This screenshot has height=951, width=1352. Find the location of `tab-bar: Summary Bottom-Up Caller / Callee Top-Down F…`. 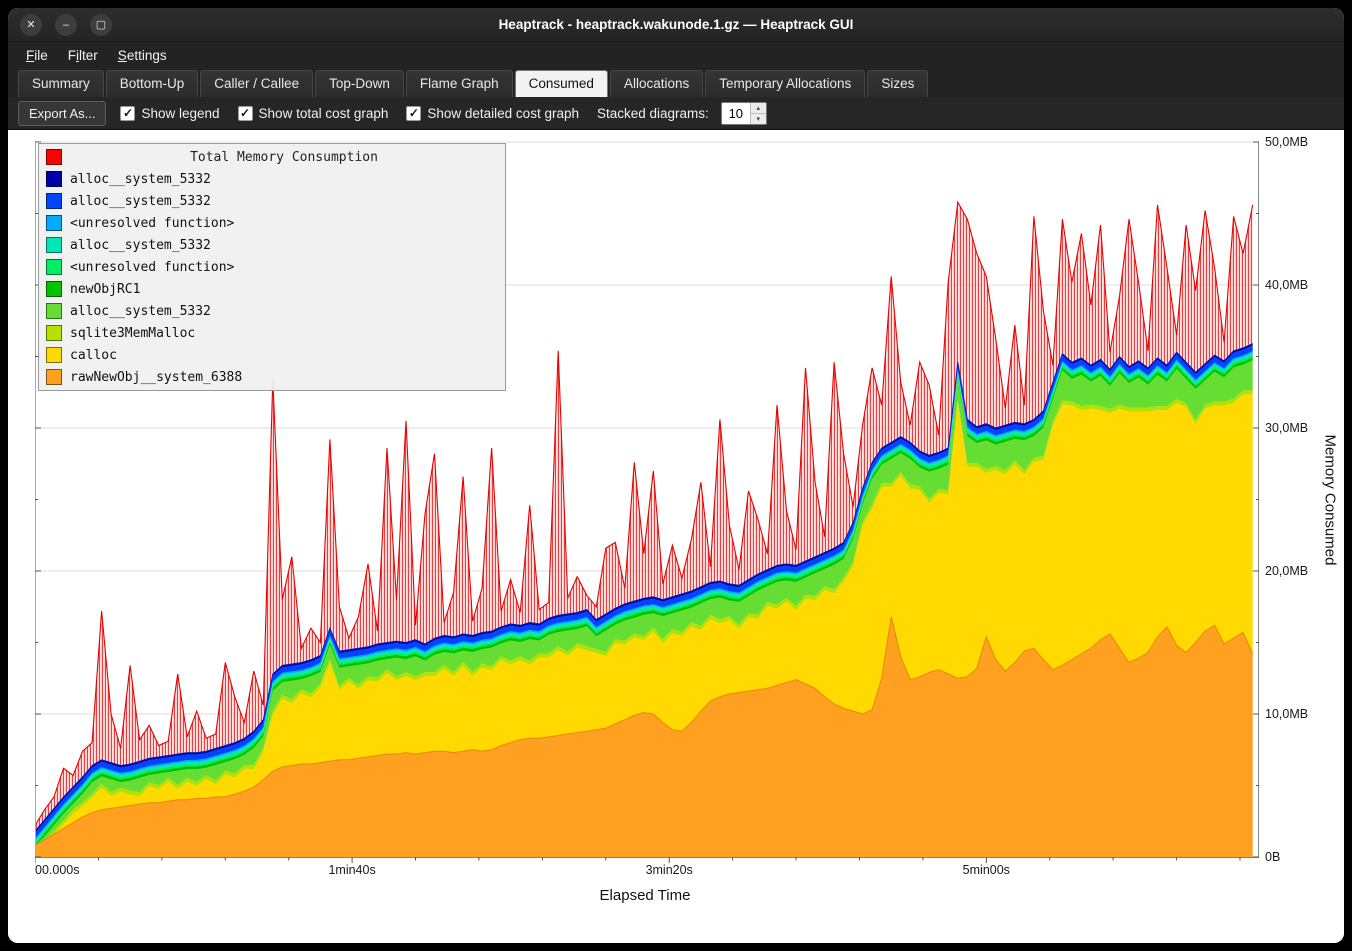

tab-bar: Summary Bottom-Up Caller / Callee Top-Down F… is located at coordinates (676, 82).